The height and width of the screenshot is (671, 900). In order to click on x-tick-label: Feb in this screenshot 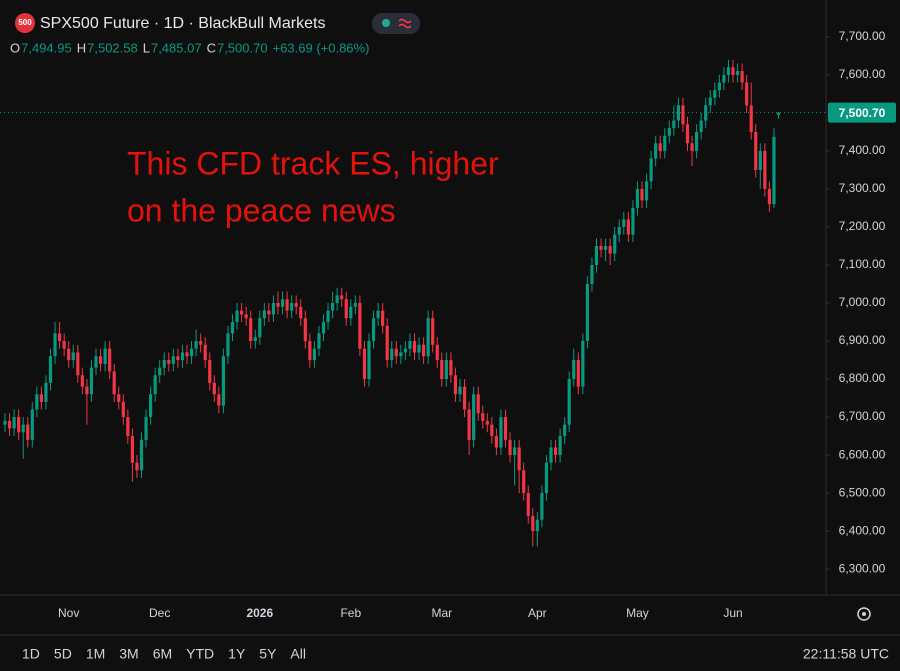, I will do `click(350, 613)`.